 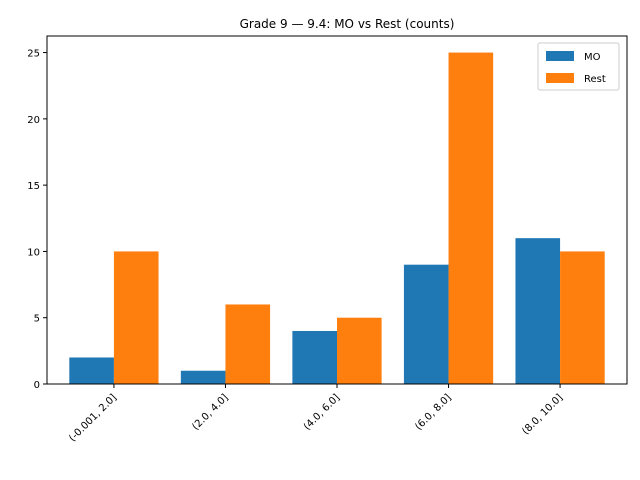 What do you see at coordinates (578, 66) in the screenshot?
I see `legend: MO Rest` at bounding box center [578, 66].